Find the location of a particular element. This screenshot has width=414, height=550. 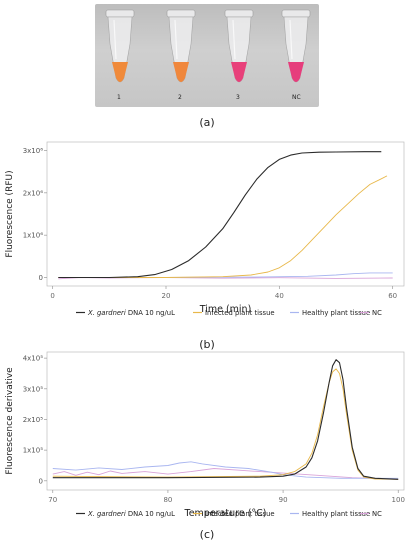

tubes-photo: 1 2 3 NC is located at coordinates (207, 55).